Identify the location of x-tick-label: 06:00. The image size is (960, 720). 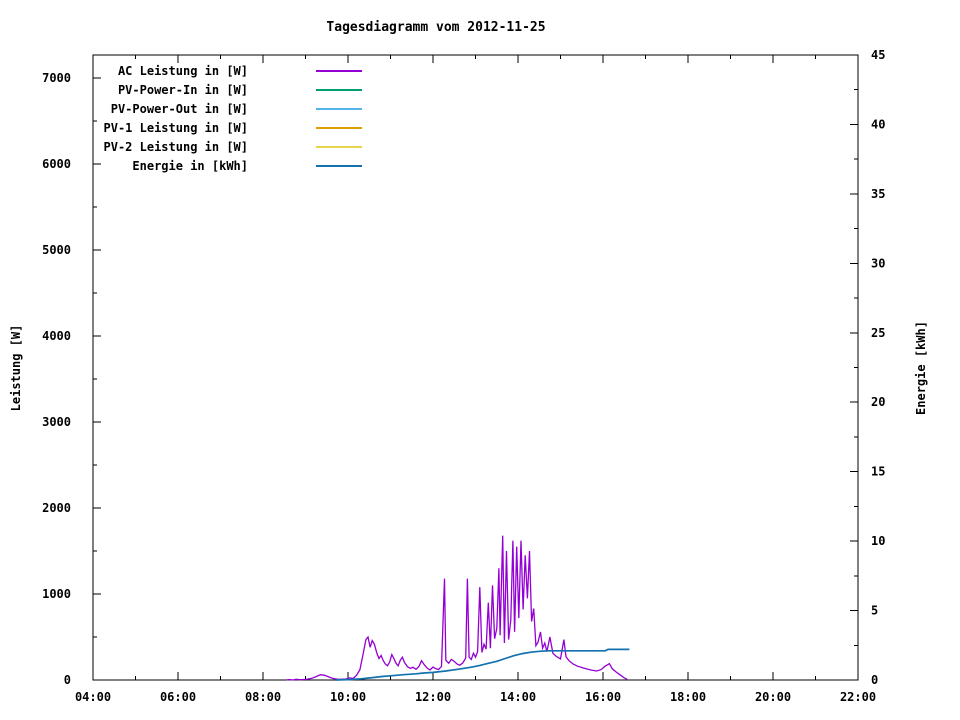
(178, 697).